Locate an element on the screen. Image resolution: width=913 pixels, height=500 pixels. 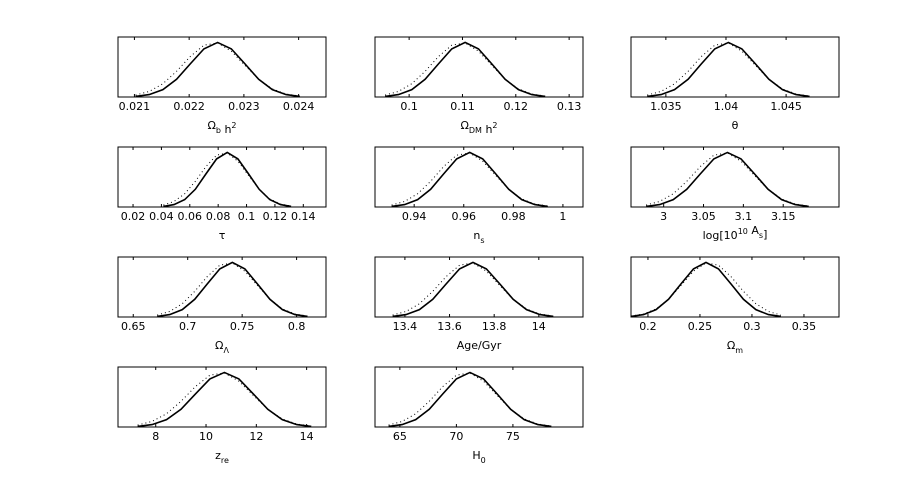
x-tick-label: 0.3 is located at coordinates (752, 326).